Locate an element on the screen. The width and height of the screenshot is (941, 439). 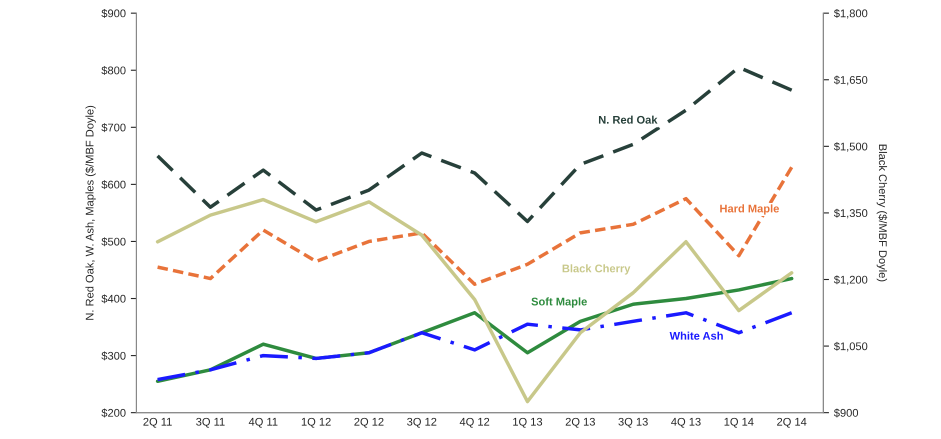
series-label: N. Red Oak is located at coordinates (628, 120).